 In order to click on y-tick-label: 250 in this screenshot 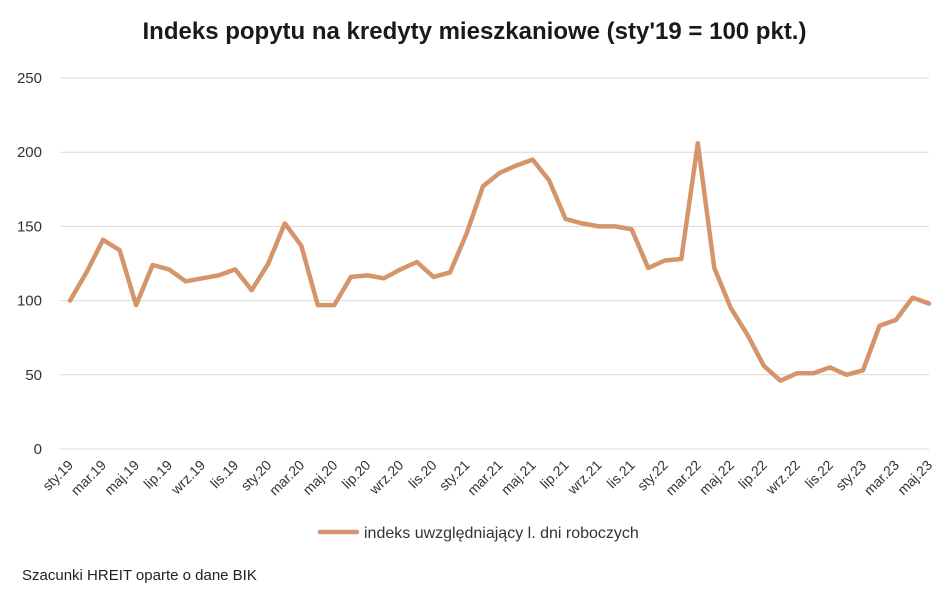, I will do `click(29, 78)`.